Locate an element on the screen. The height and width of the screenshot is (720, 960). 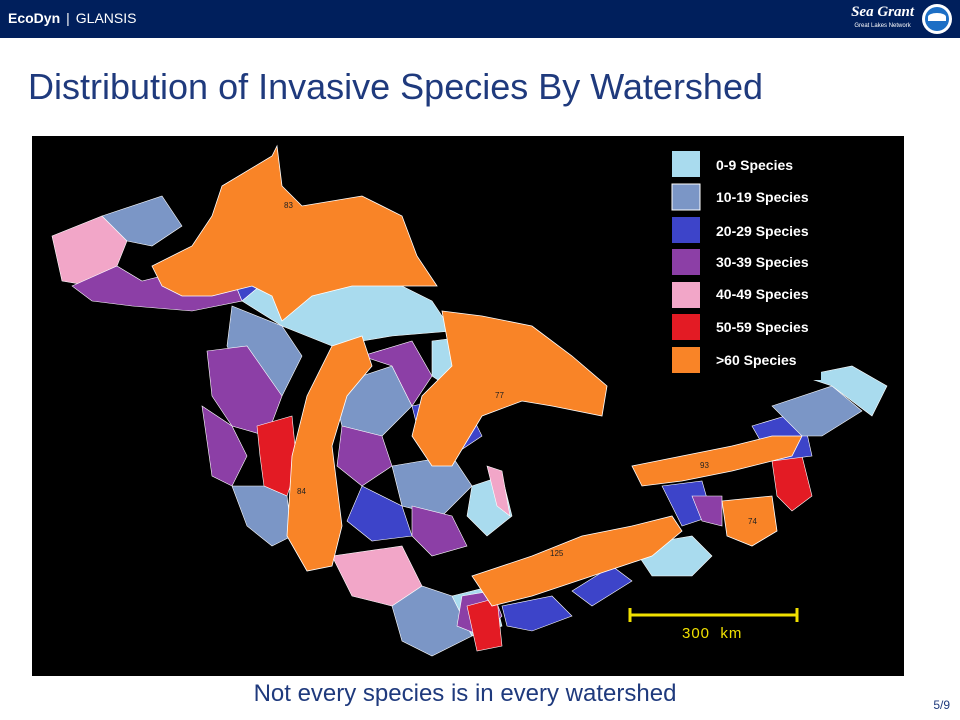
lake-label: 84 is located at coordinates (301, 491).